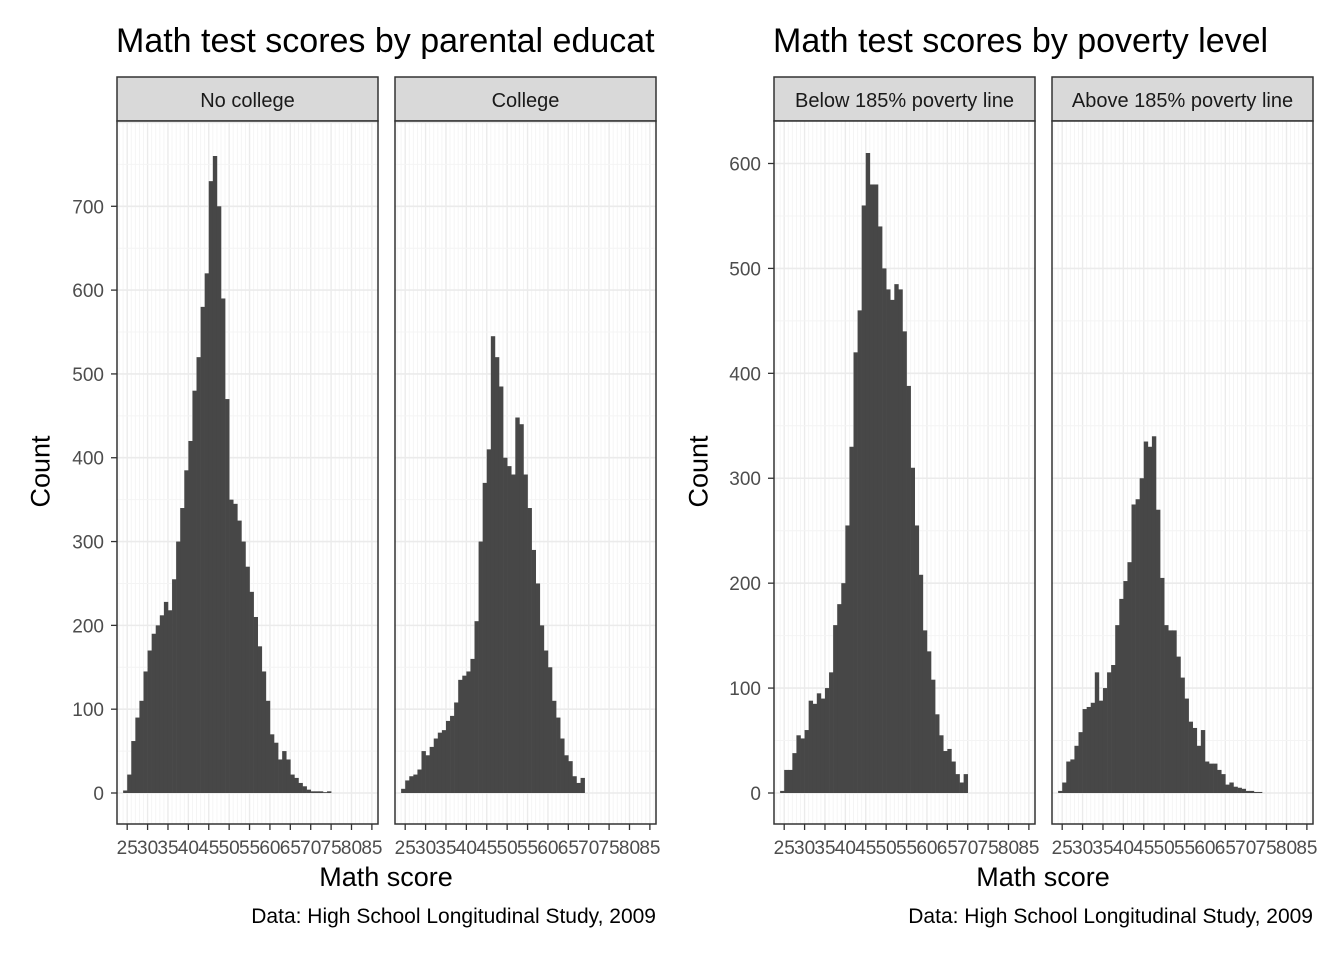 This screenshot has height=960, width=1344. What do you see at coordinates (88, 207) in the screenshot?
I see `y-tick-label: 700` at bounding box center [88, 207].